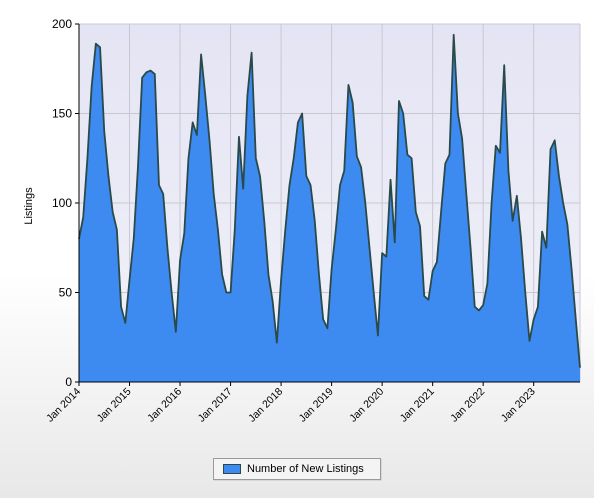  I want to click on x-tick-label: Jan 2019, so click(316, 405).